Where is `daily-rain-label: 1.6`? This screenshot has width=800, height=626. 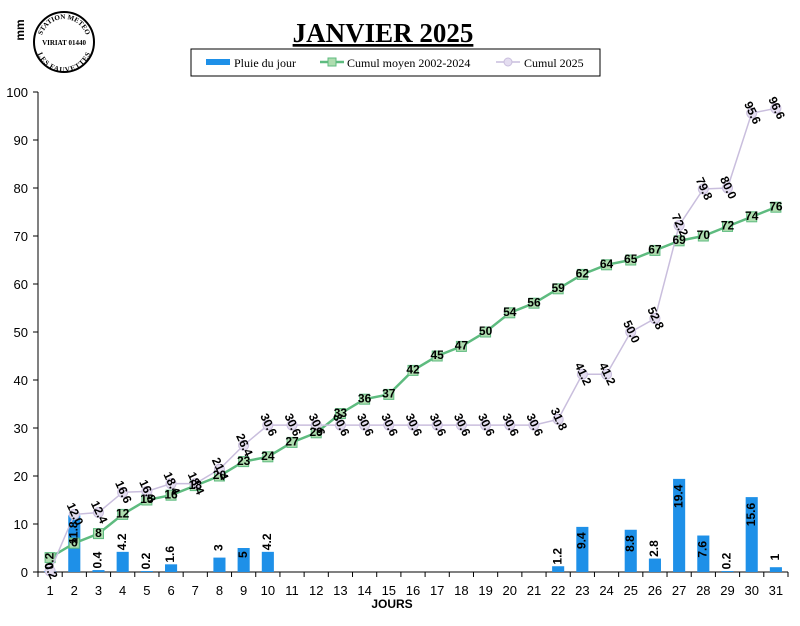 daily-rain-label: 1.6 is located at coordinates (170, 554).